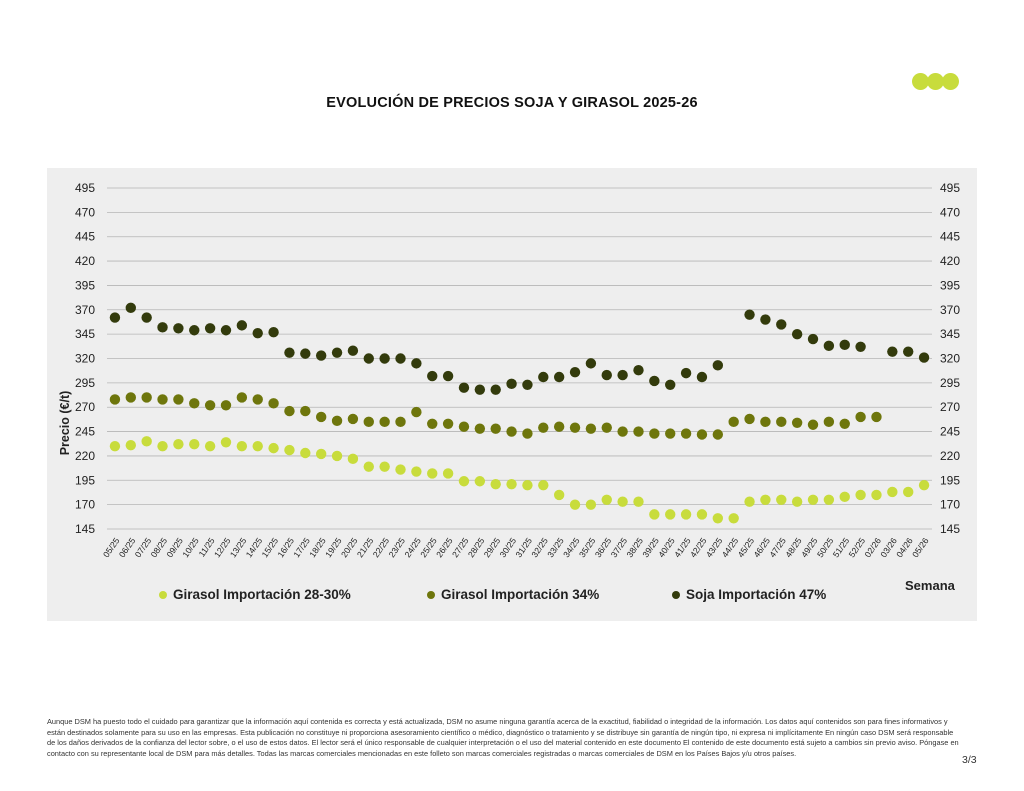 The height and width of the screenshot is (791, 1024). What do you see at coordinates (950, 237) in the screenshot?
I see `y-tick-label-right: 445` at bounding box center [950, 237].